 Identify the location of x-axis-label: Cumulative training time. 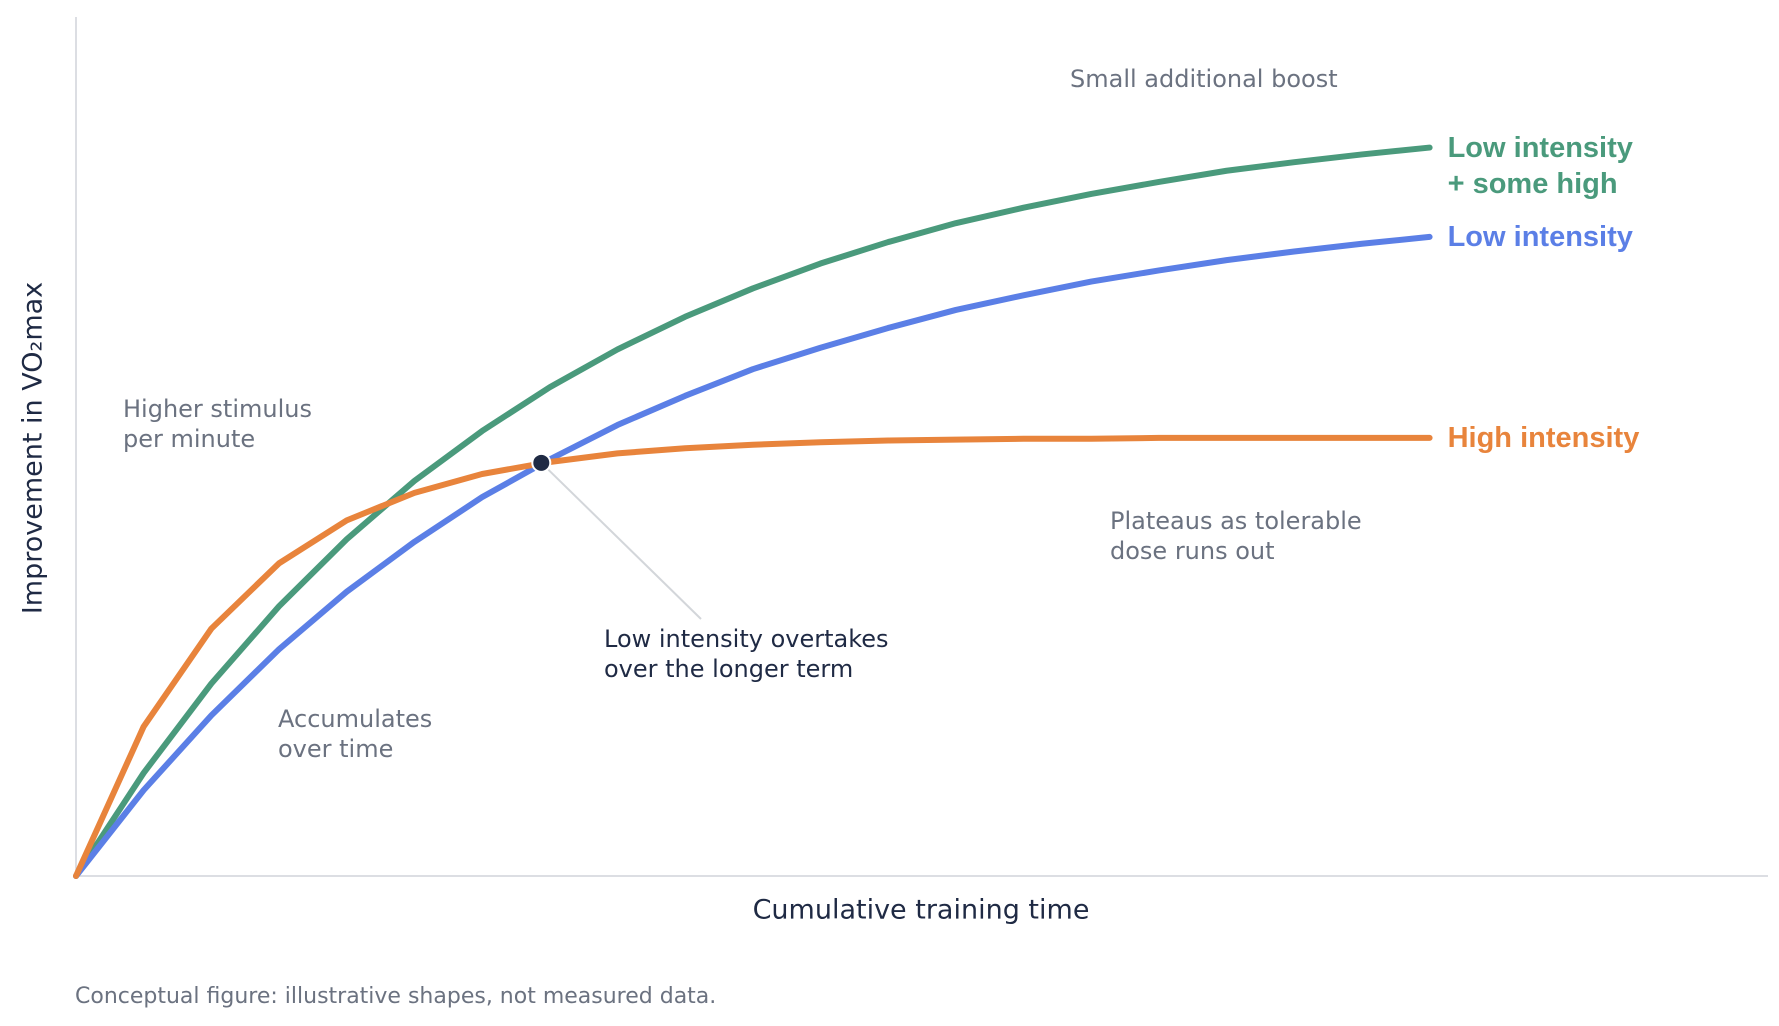
(921, 910).